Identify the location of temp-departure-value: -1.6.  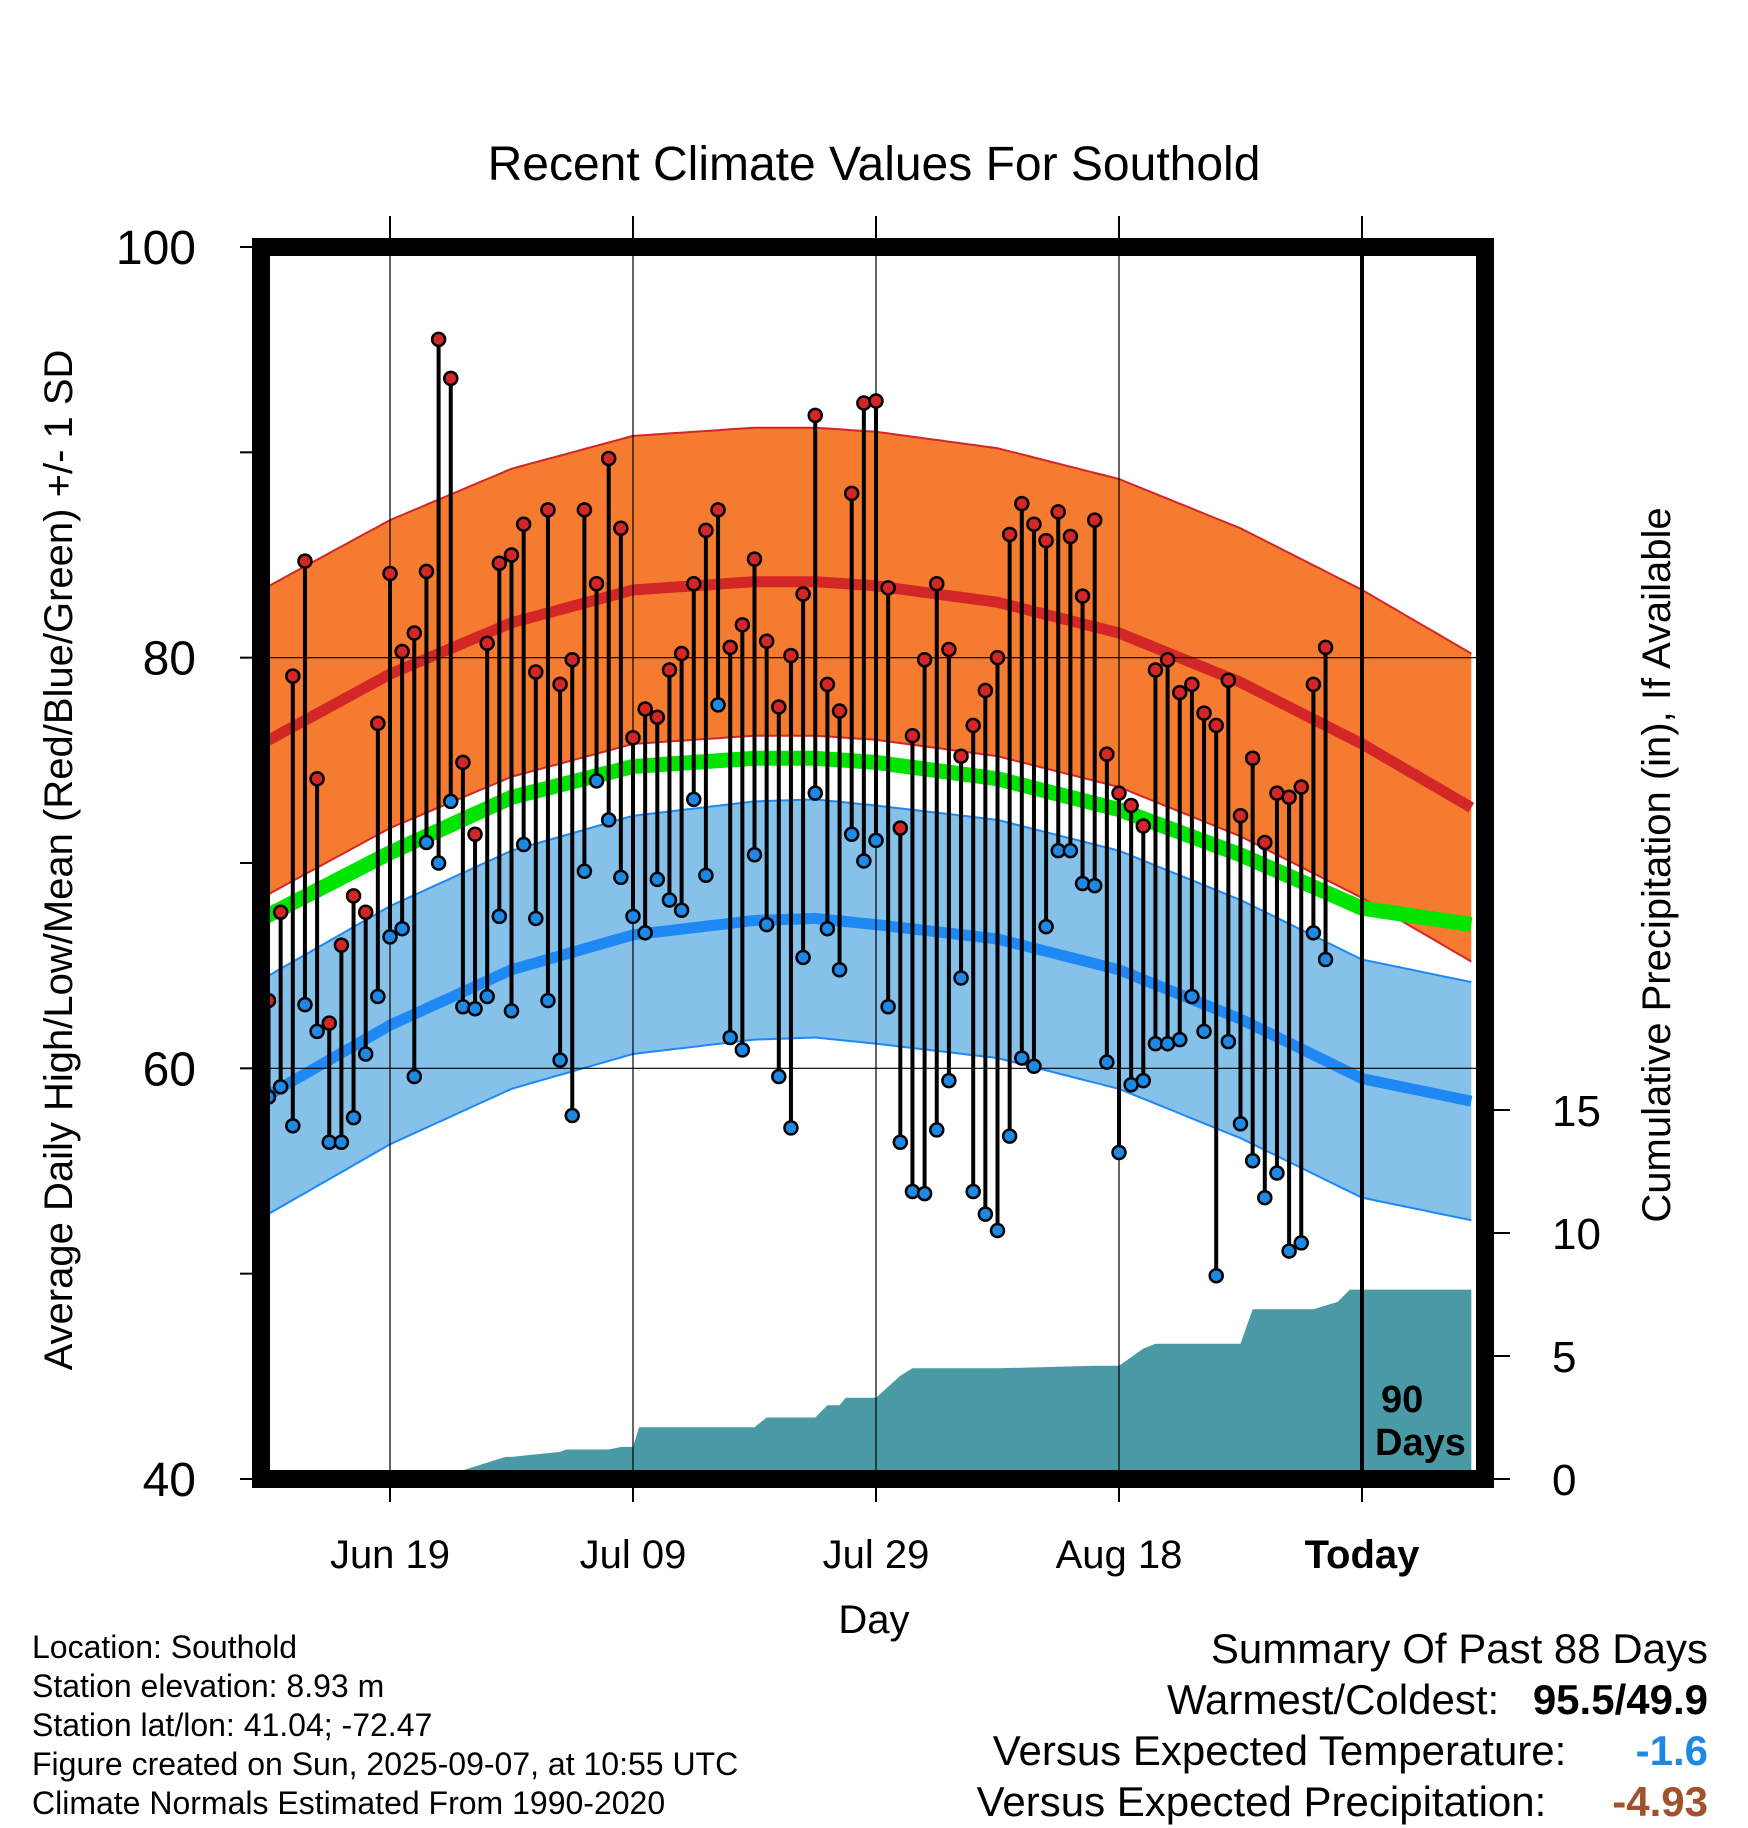
(1671, 1750).